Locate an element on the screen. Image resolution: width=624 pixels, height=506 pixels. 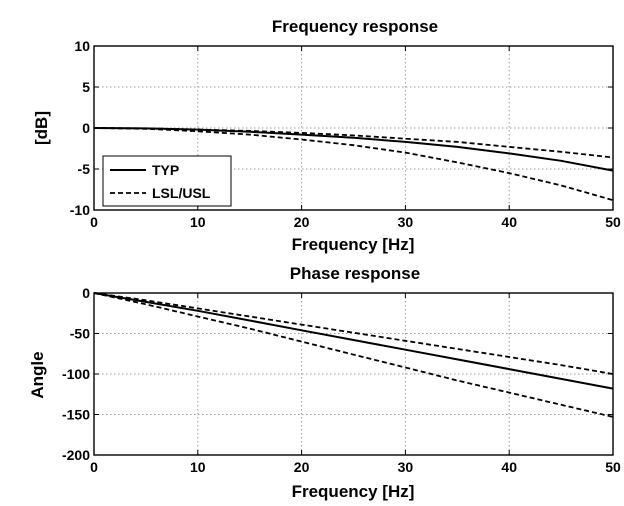
y-tick-label: 5 is located at coordinates (86, 87).